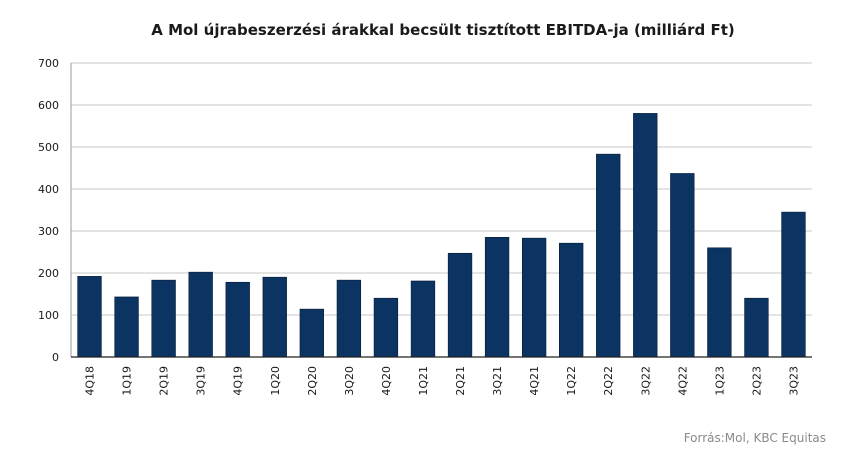 The width and height of the screenshot is (850, 471). What do you see at coordinates (349, 381) in the screenshot?
I see `x-tick-label: 3Q20` at bounding box center [349, 381].